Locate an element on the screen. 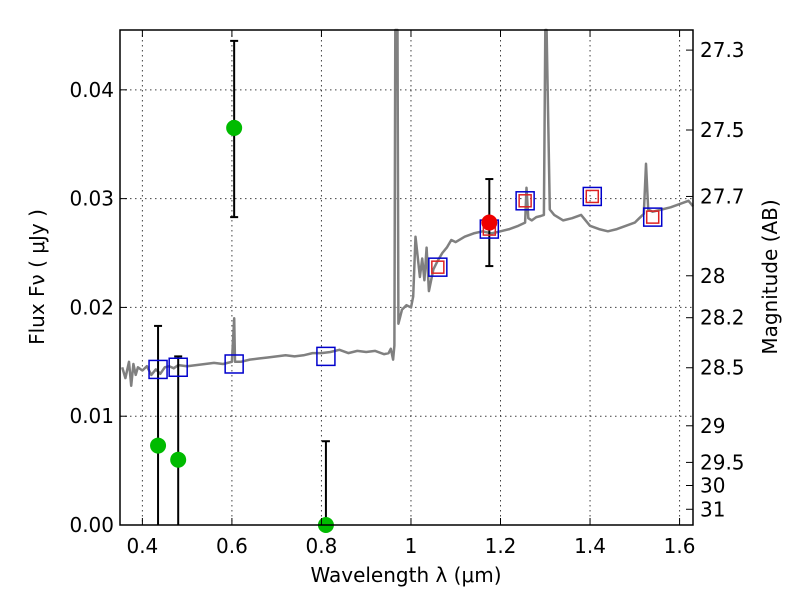 This screenshot has height=600, width=800. x-axis-label: Wavelength λ (μm) is located at coordinates (405, 575).